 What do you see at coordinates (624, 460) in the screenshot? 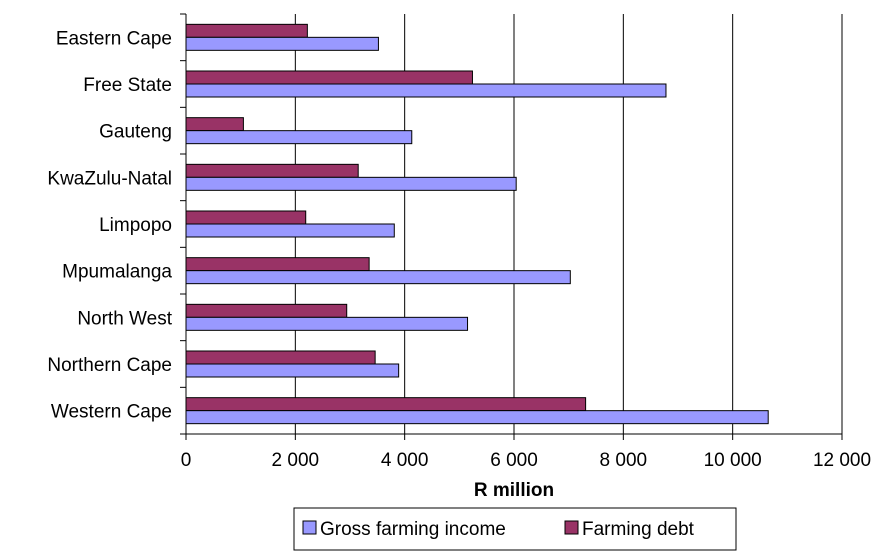
I see `x-tick-label: 8 000` at bounding box center [624, 460].